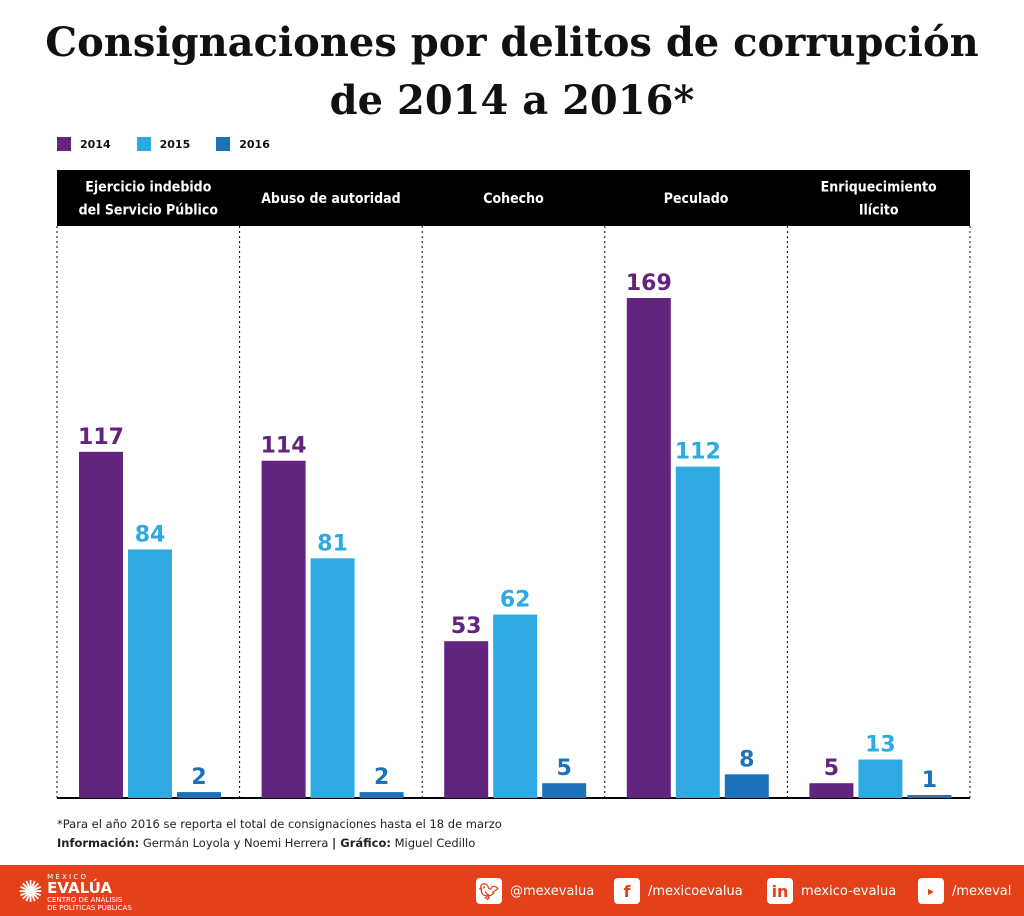 The height and width of the screenshot is (916, 1024). What do you see at coordinates (31, 892) in the screenshot?
I see `star-logo-icon: ✺` at bounding box center [31, 892].